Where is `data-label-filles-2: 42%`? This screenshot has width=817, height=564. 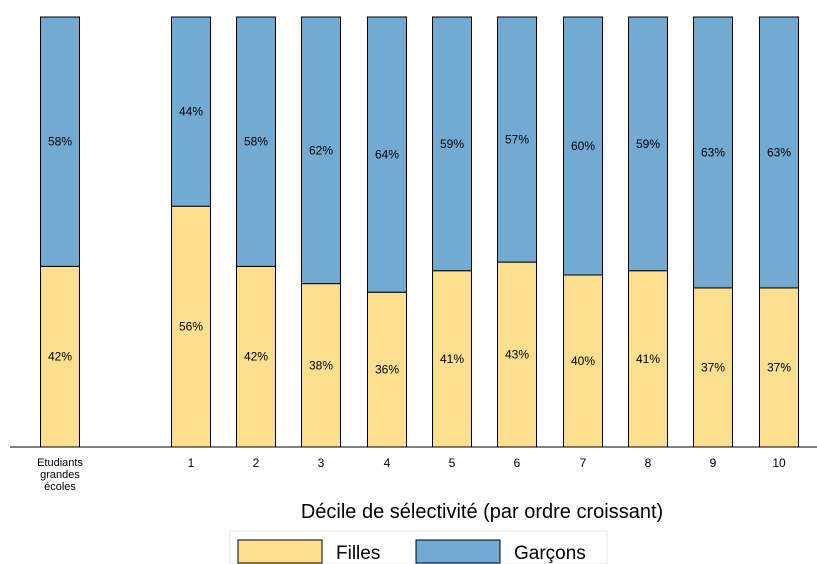 data-label-filles-2: 42% is located at coordinates (256, 357).